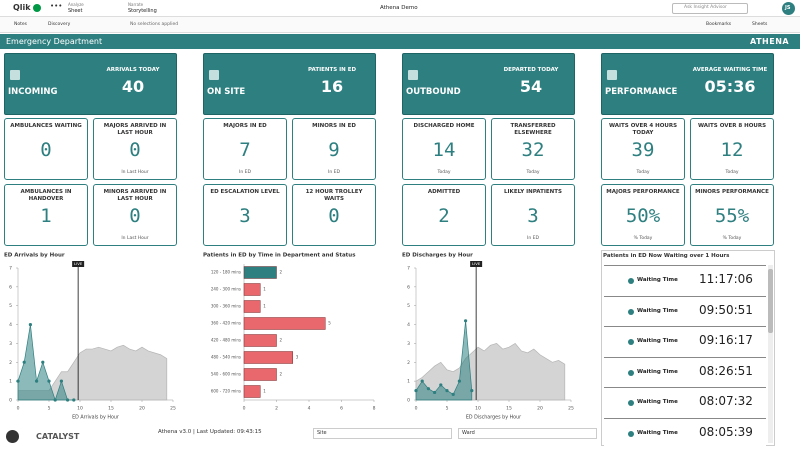 This screenshot has height=450, width=800. What do you see at coordinates (382, 433) in the screenshot?
I see `site-filter` at bounding box center [382, 433].